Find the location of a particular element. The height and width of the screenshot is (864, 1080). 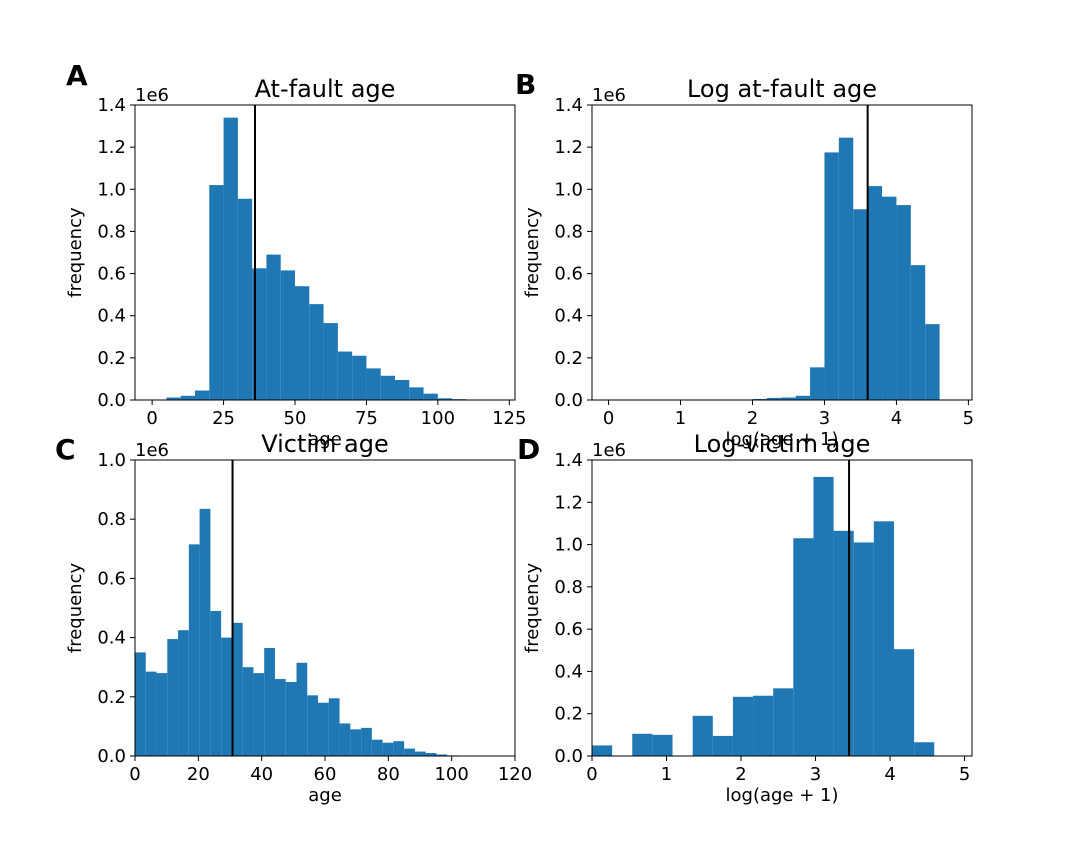

x-tick-label: 120 is located at coordinates (515, 774).